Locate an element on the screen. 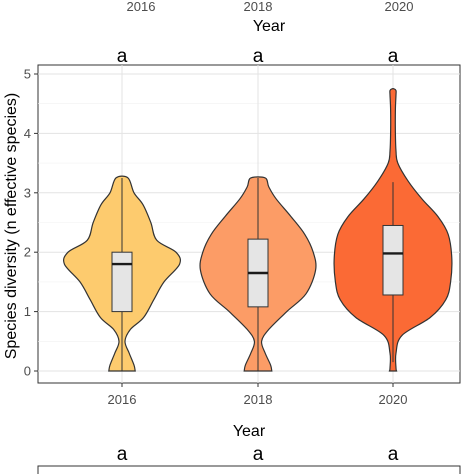 The height and width of the screenshot is (474, 474). y-tick-label: 2 is located at coordinates (27, 252).